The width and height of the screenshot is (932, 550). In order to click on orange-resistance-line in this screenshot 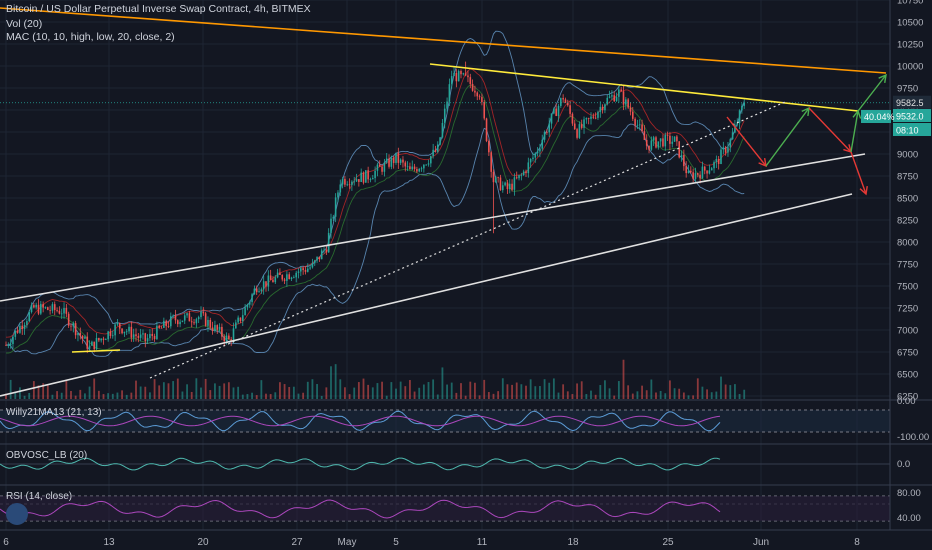, I will do `click(443, 40)`.